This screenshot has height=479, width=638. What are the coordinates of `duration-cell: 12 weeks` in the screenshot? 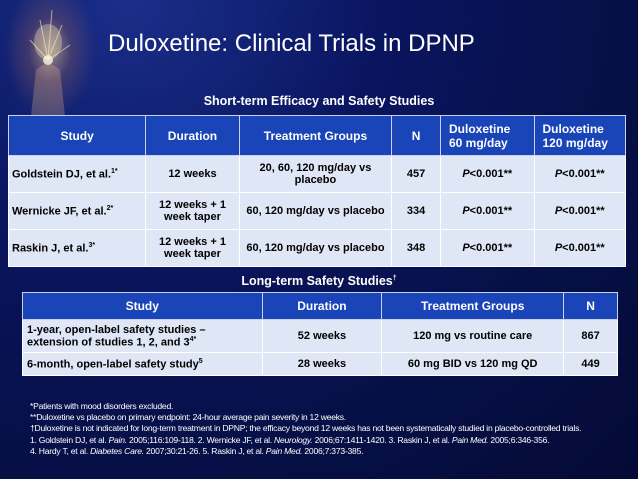 It's located at (192, 174).